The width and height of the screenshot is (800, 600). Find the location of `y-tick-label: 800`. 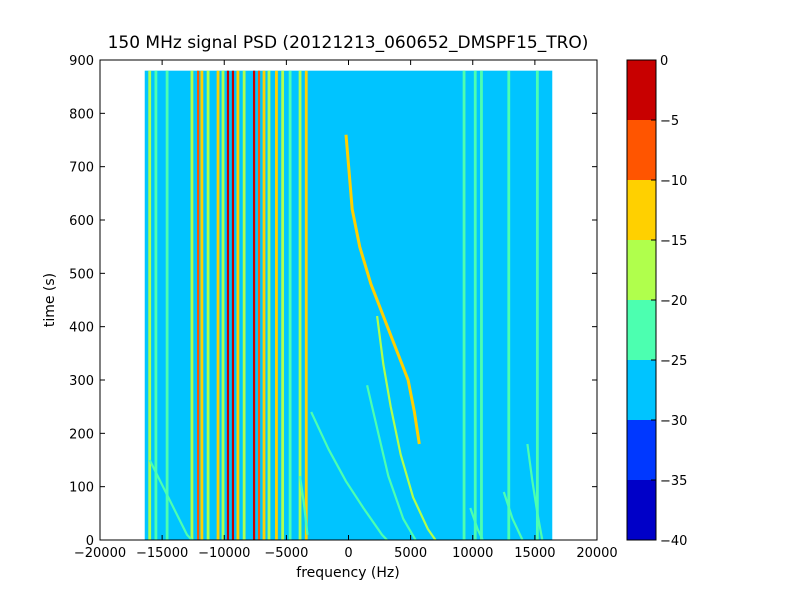

y-tick-label: 800 is located at coordinates (81, 114).